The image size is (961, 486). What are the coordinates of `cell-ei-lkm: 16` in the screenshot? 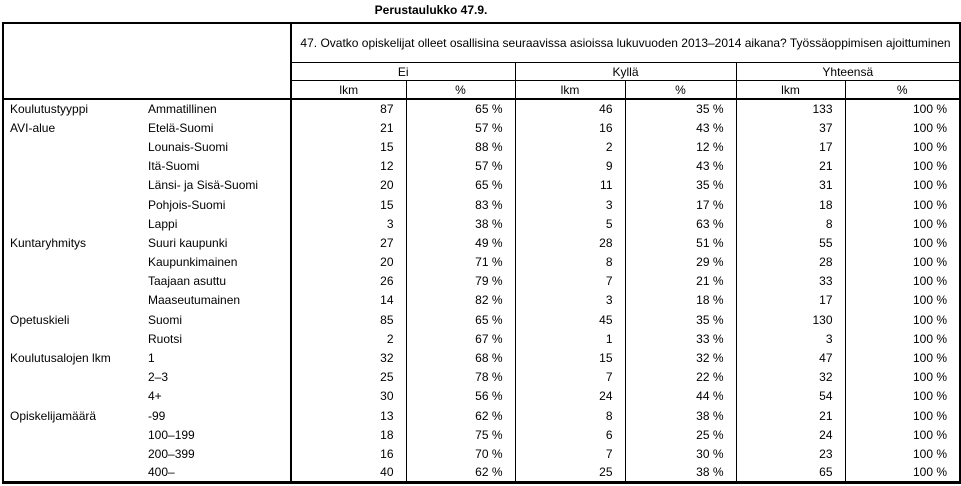 It's located at (348, 454).